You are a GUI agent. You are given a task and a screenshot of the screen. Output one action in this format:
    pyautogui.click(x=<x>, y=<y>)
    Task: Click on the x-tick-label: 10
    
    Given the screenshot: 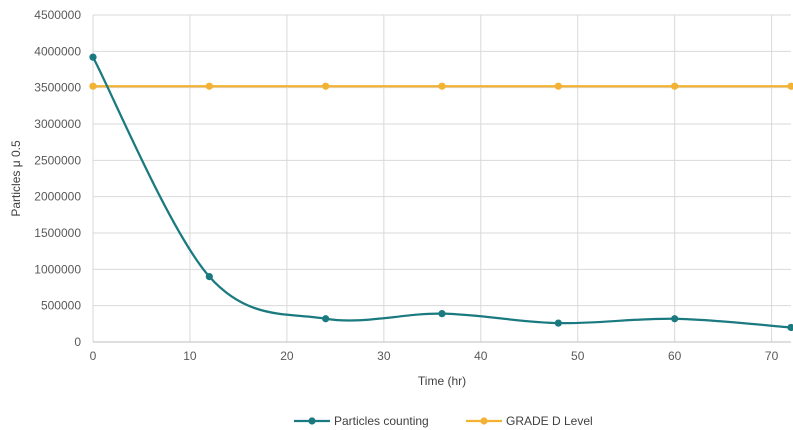 What is the action you would take?
    pyautogui.click(x=190, y=356)
    